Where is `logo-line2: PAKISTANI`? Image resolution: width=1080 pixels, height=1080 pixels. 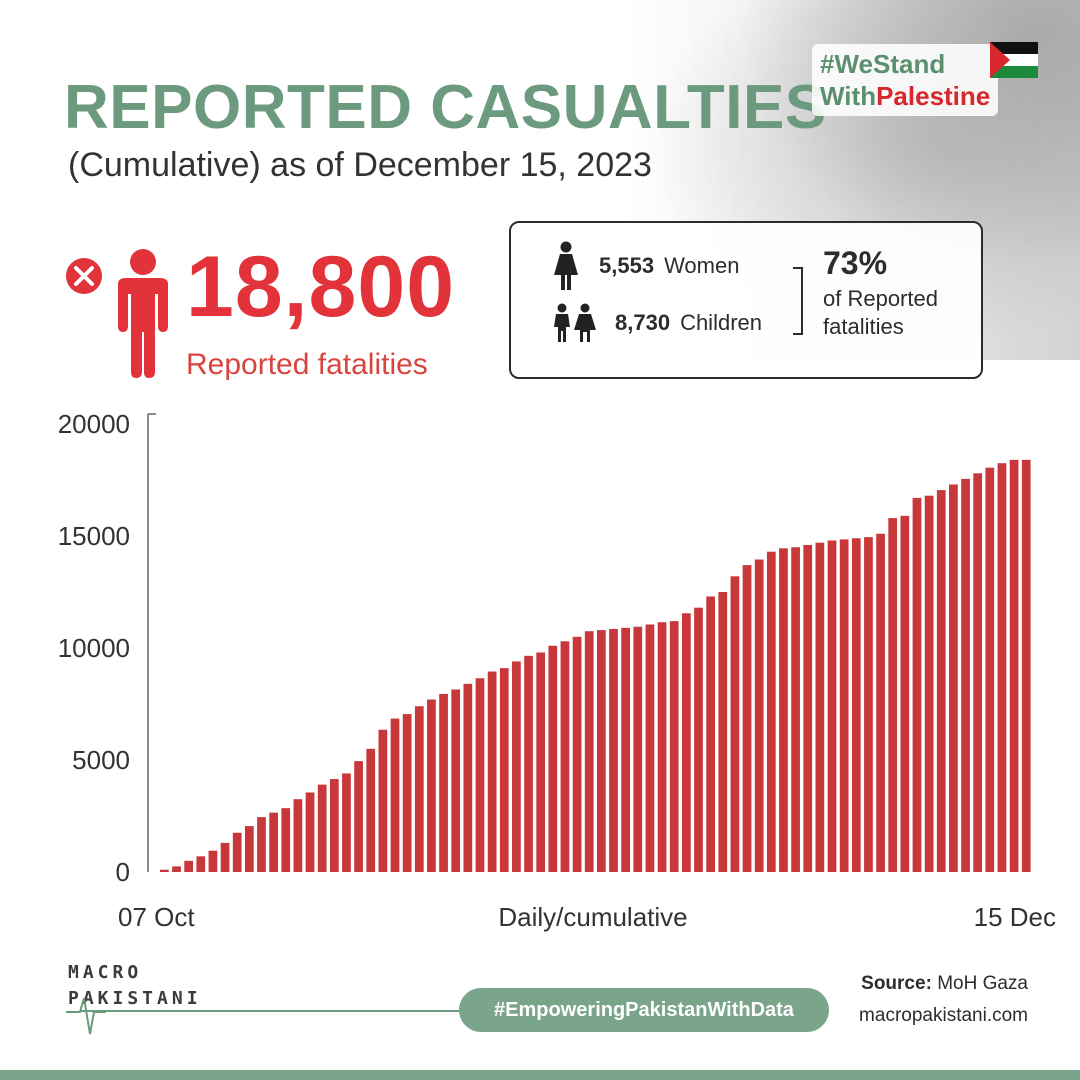 logo-line2: PAKISTANI is located at coordinates (135, 998).